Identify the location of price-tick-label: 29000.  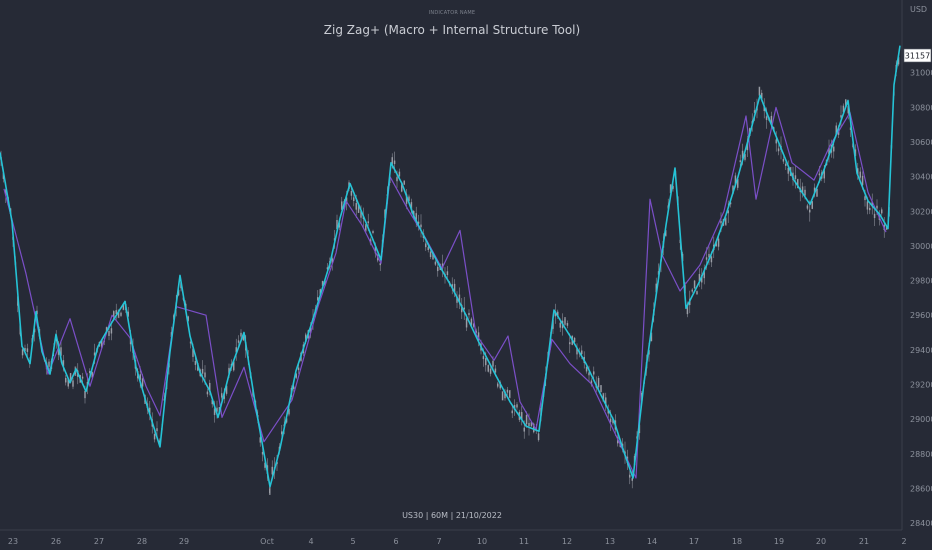
(921, 419).